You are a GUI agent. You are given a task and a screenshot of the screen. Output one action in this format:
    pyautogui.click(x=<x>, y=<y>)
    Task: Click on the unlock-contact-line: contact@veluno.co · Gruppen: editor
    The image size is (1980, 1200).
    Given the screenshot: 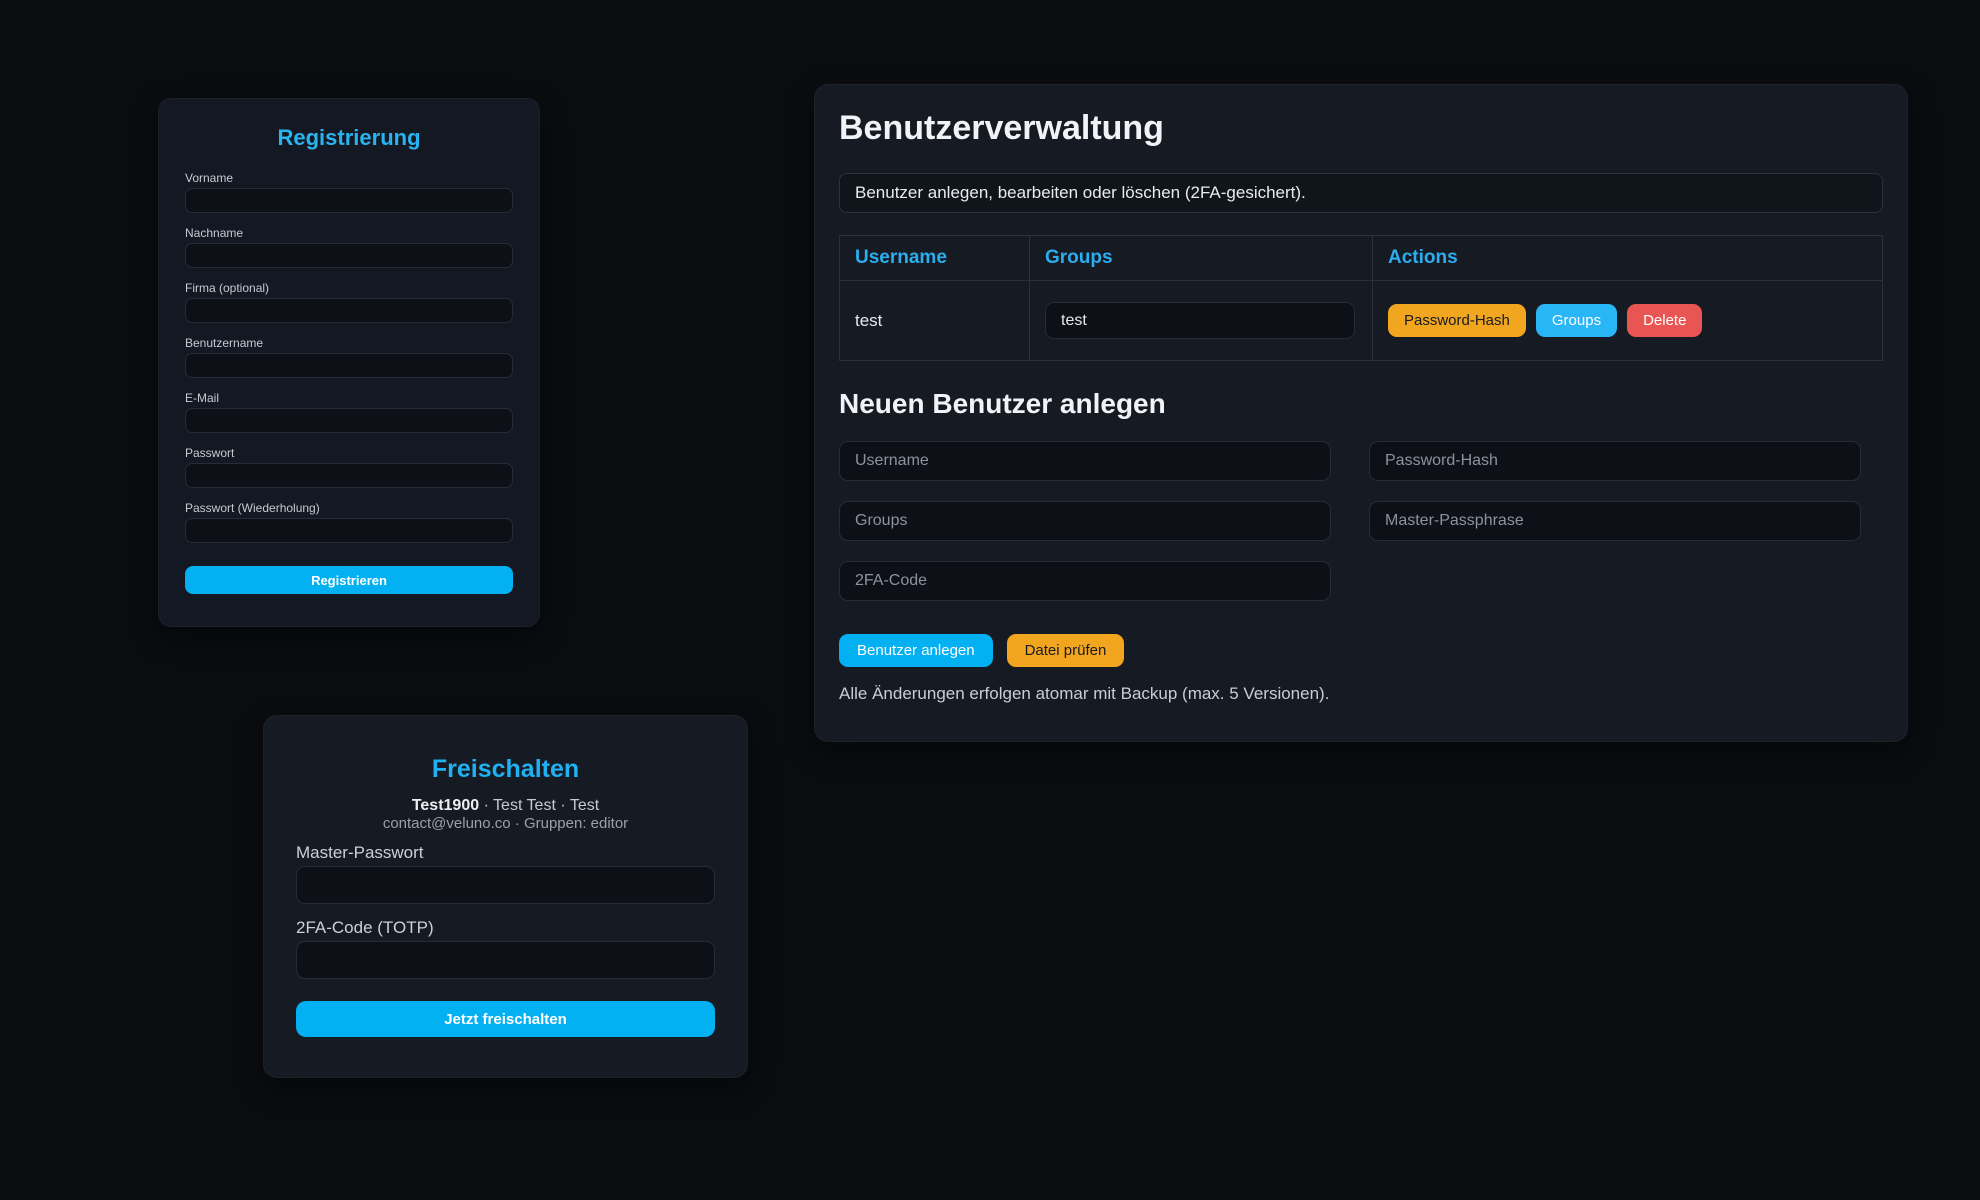 What is the action you would take?
    pyautogui.click(x=505, y=823)
    